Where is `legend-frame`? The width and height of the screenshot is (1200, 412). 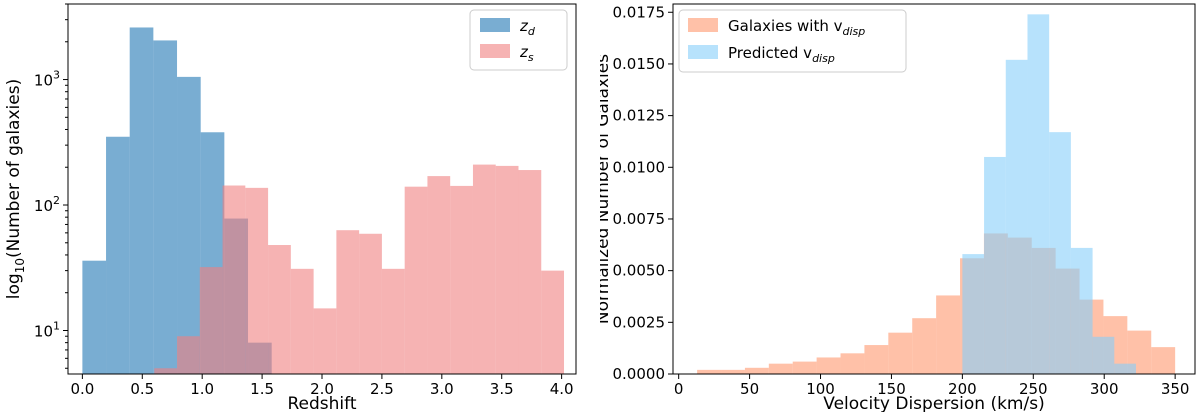 legend-frame is located at coordinates (792, 41).